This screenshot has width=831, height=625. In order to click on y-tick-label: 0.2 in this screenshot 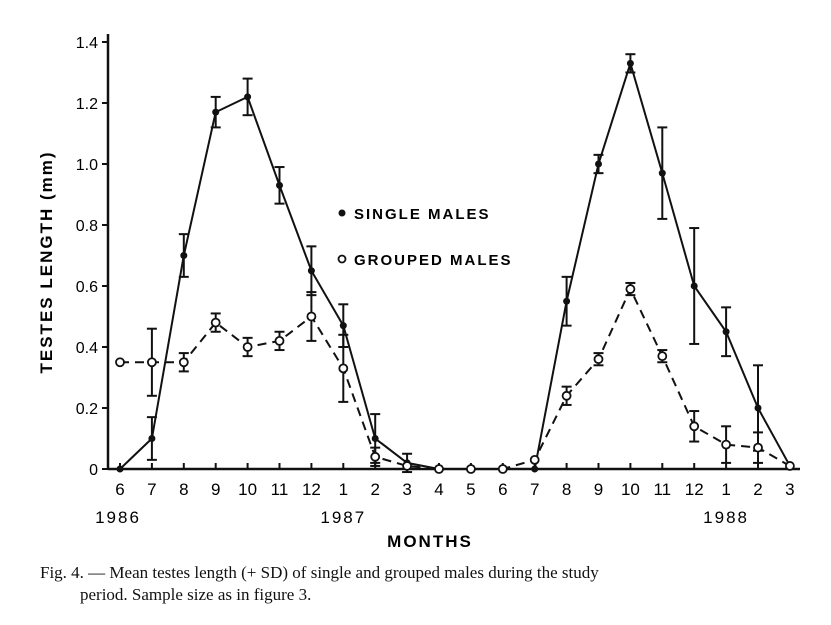, I will do `click(87, 409)`.